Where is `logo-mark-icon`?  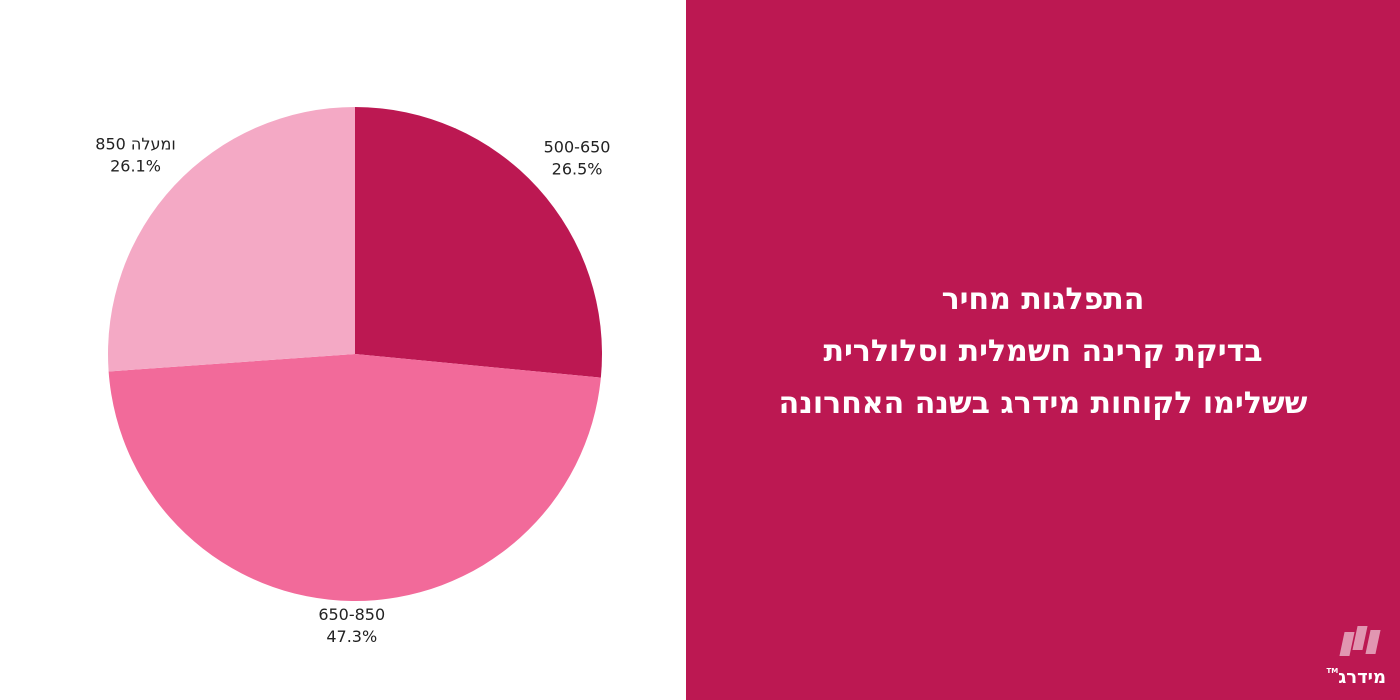
logo-mark-icon is located at coordinates (1357, 641).